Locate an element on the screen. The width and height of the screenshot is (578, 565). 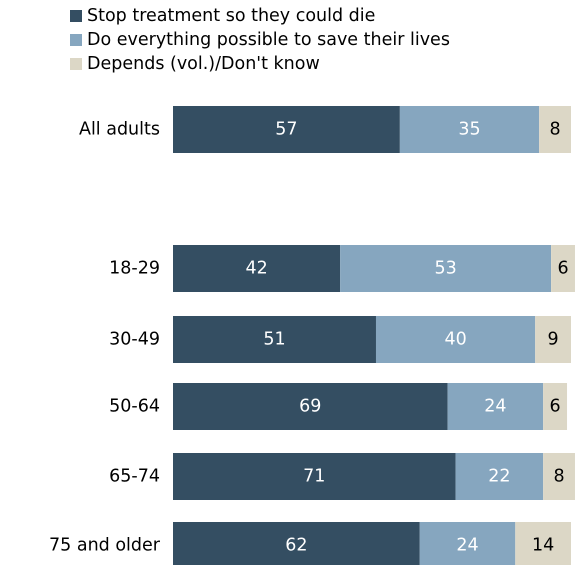
data-label: 51 is located at coordinates (274, 340).